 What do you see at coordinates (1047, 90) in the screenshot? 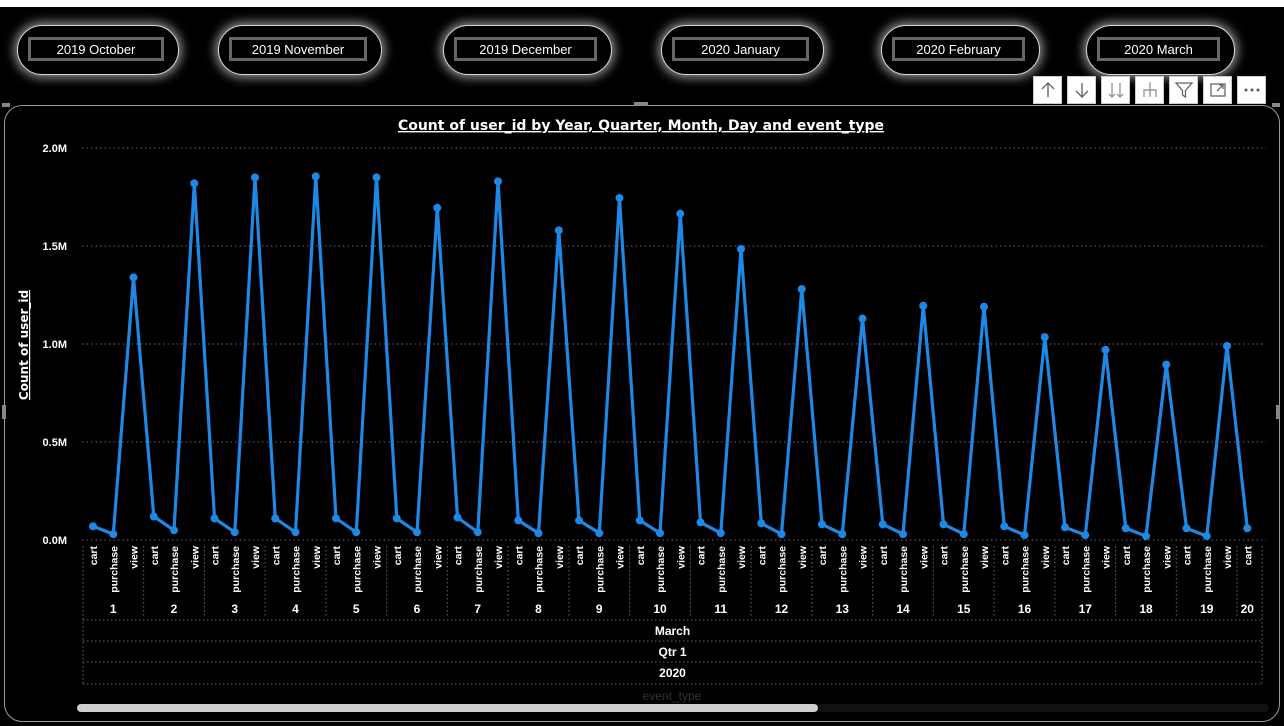
I see `drill-up-button` at bounding box center [1047, 90].